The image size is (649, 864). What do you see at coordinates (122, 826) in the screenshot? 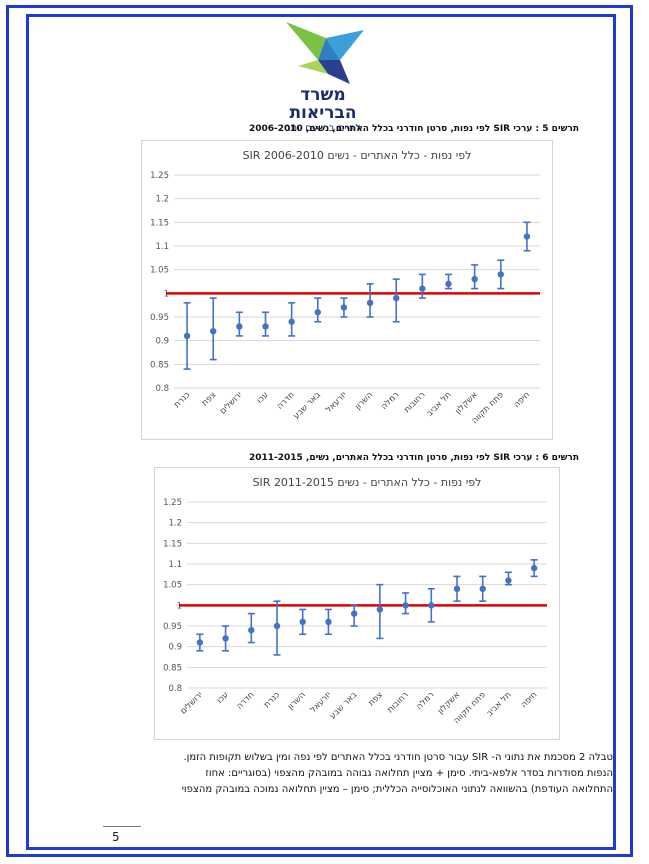
I see `footer-rule` at bounding box center [122, 826].